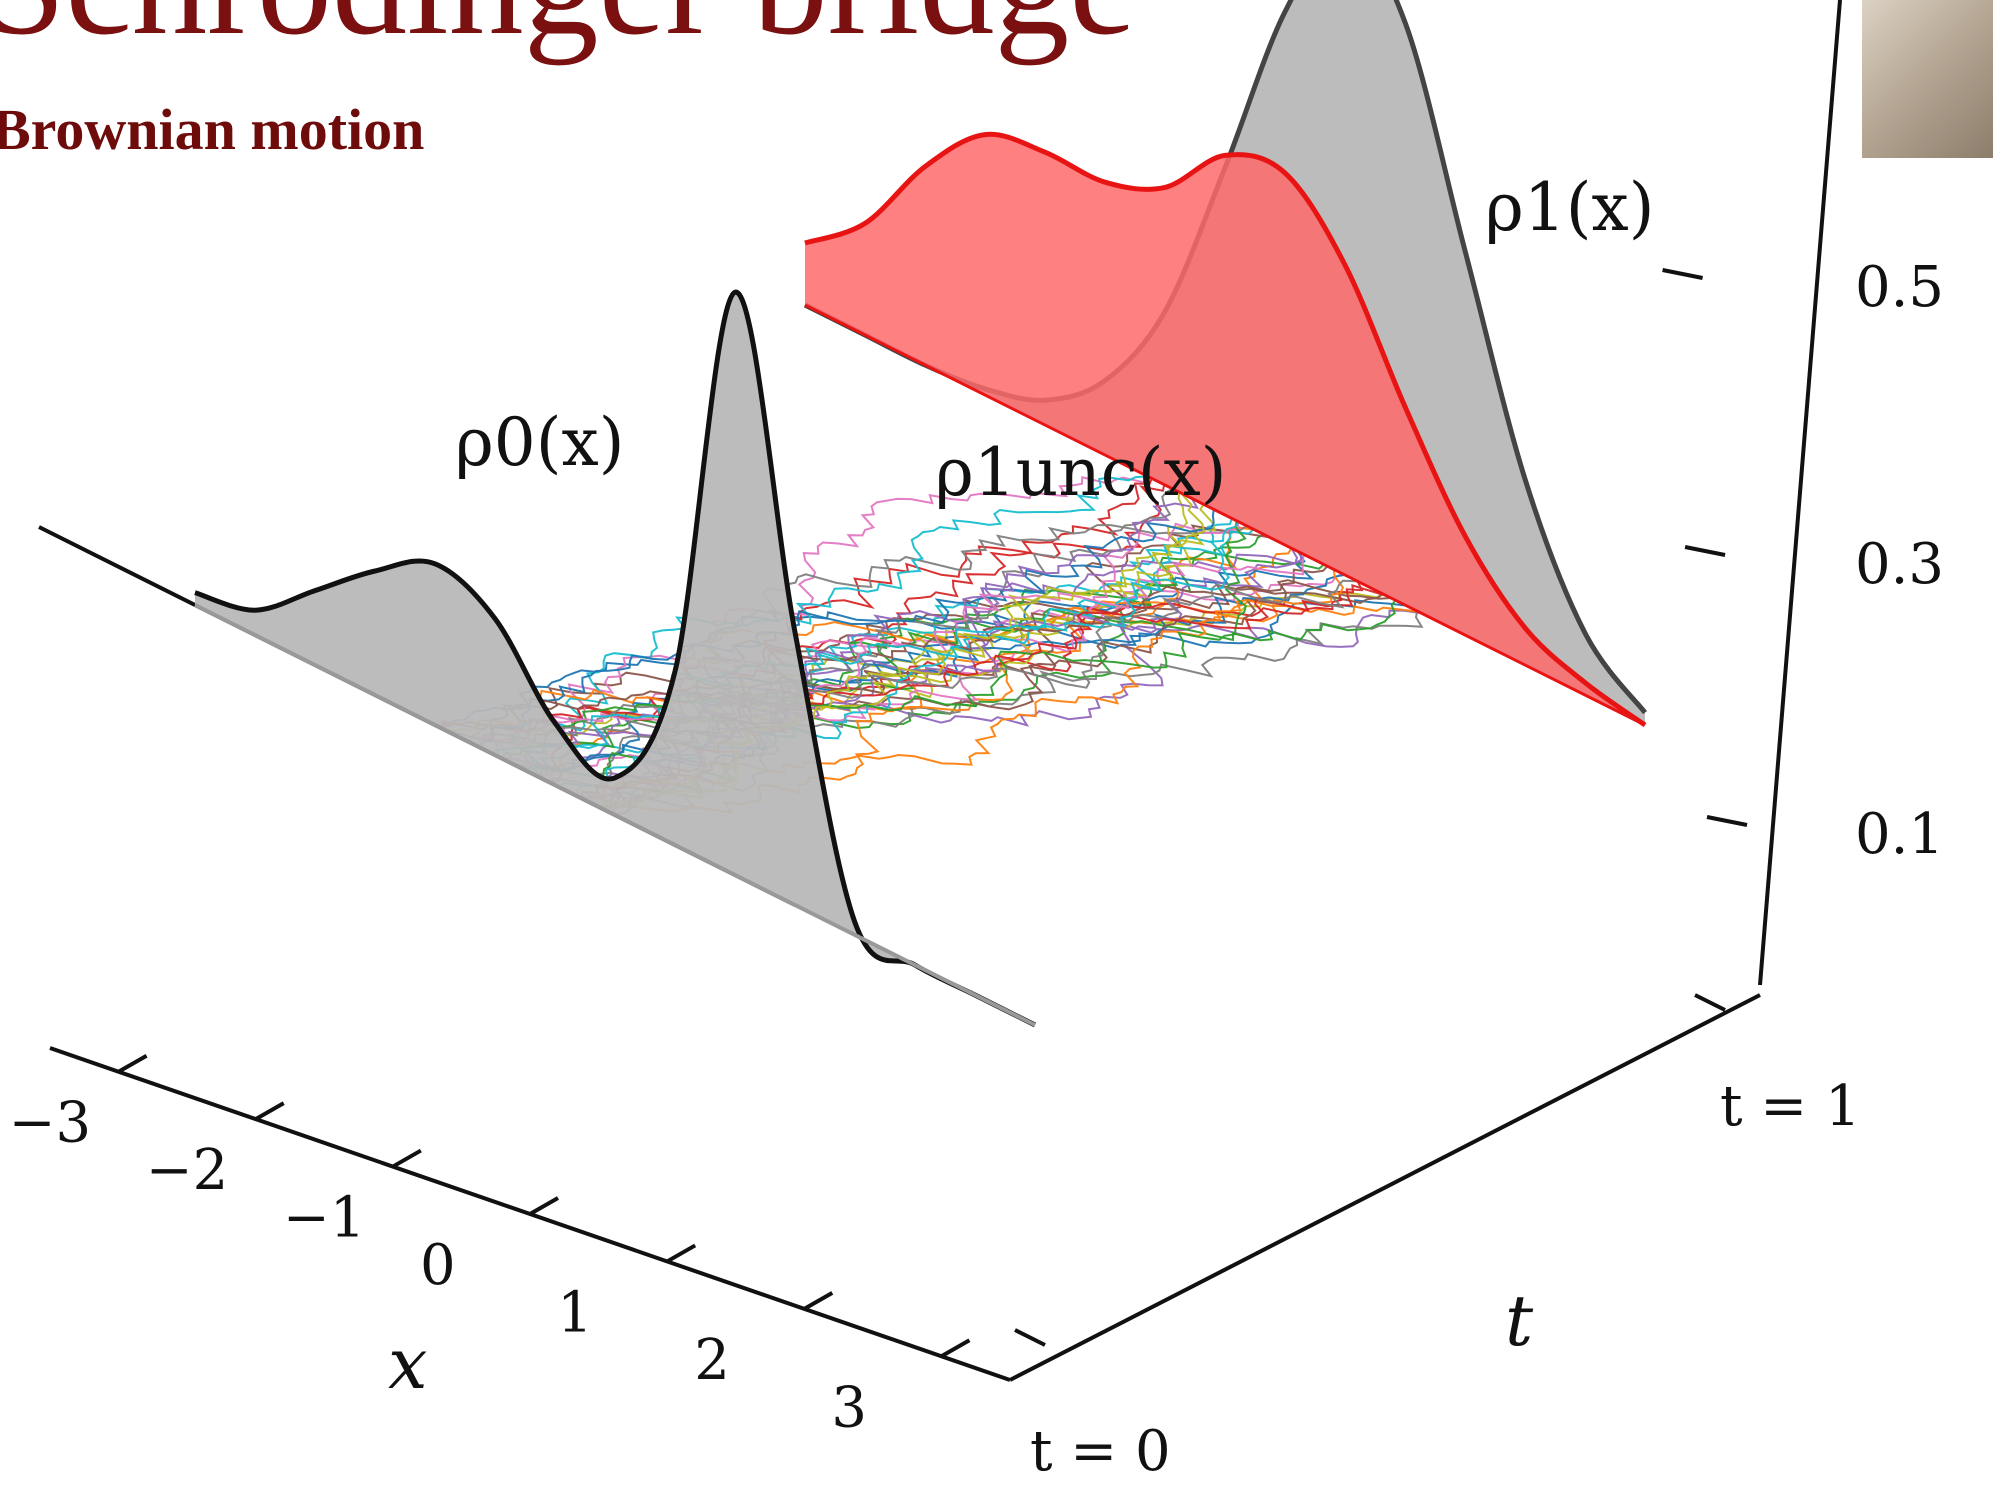  I want to click on x-tick-label: 2, so click(712, 1360).